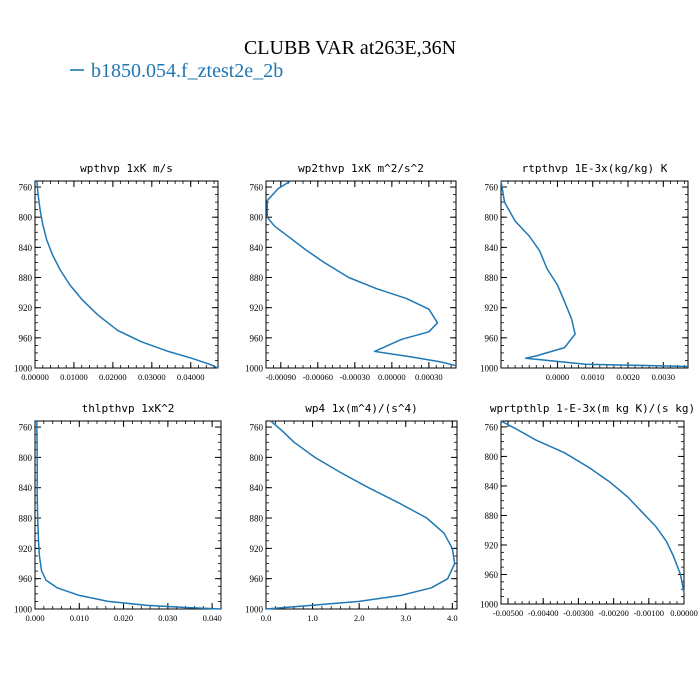 This screenshot has width=700, height=700. I want to click on x-tick-label: 1.0, so click(312, 618).